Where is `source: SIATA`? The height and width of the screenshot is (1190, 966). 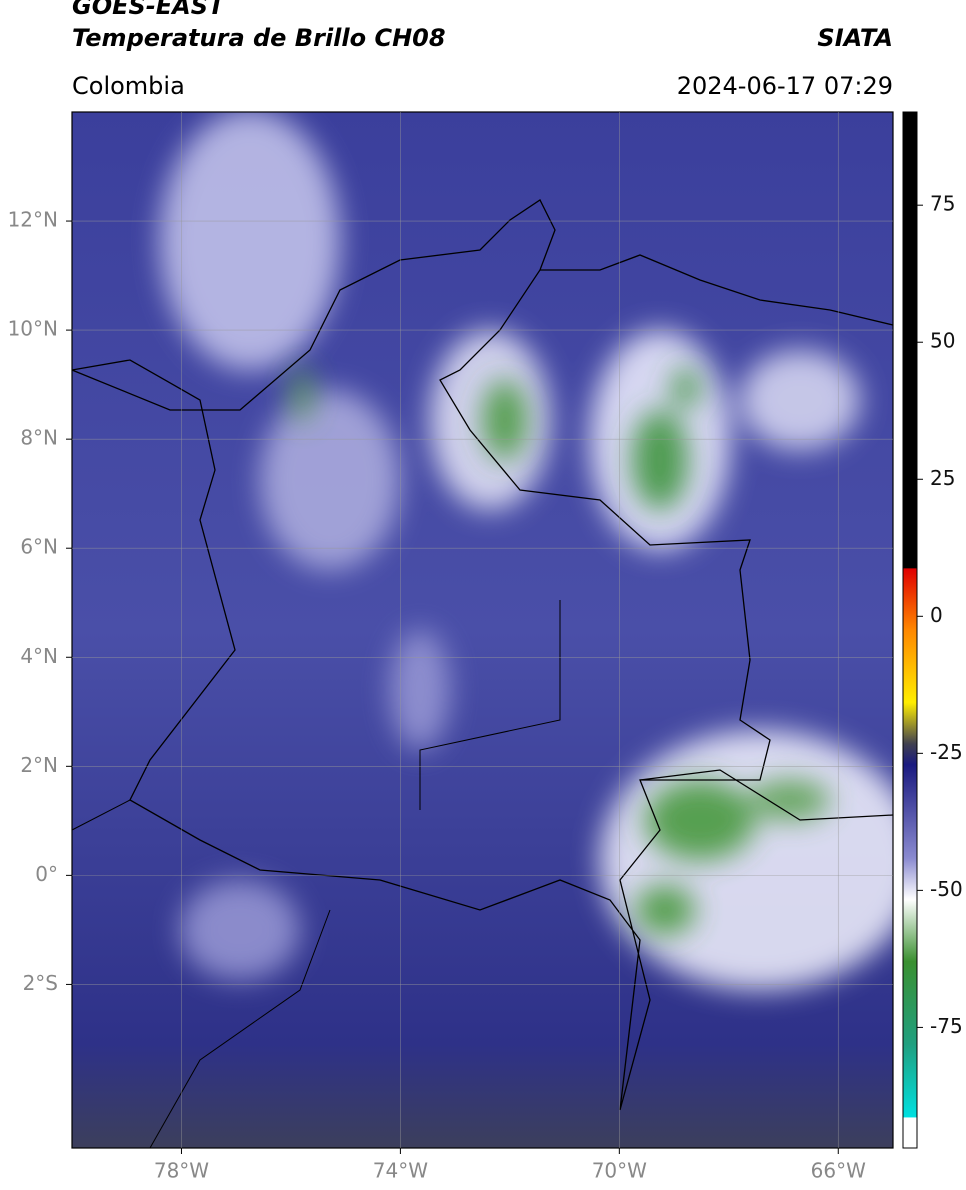
source: SIATA is located at coordinates (855, 38).